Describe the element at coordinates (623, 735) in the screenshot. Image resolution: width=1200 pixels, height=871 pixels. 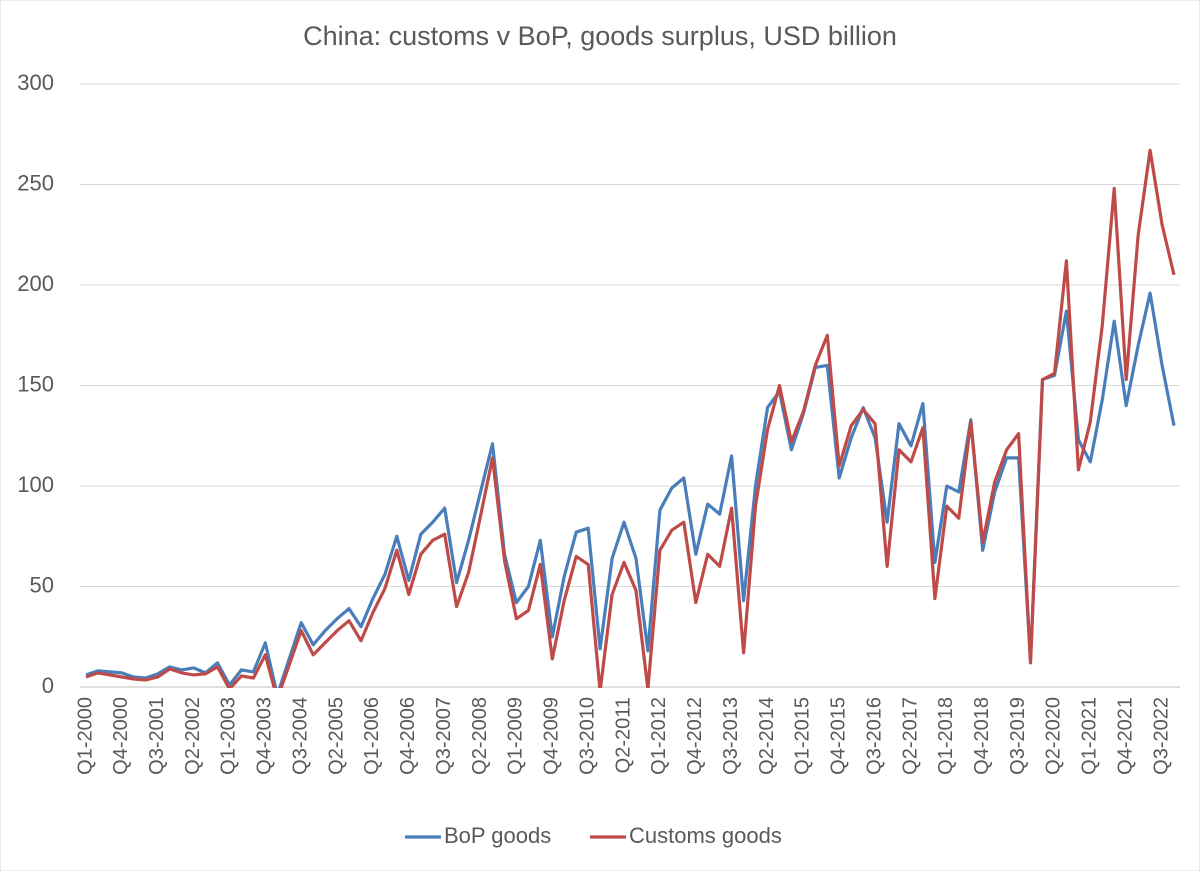
I see `x-tick-label: Q2-2011` at that location.